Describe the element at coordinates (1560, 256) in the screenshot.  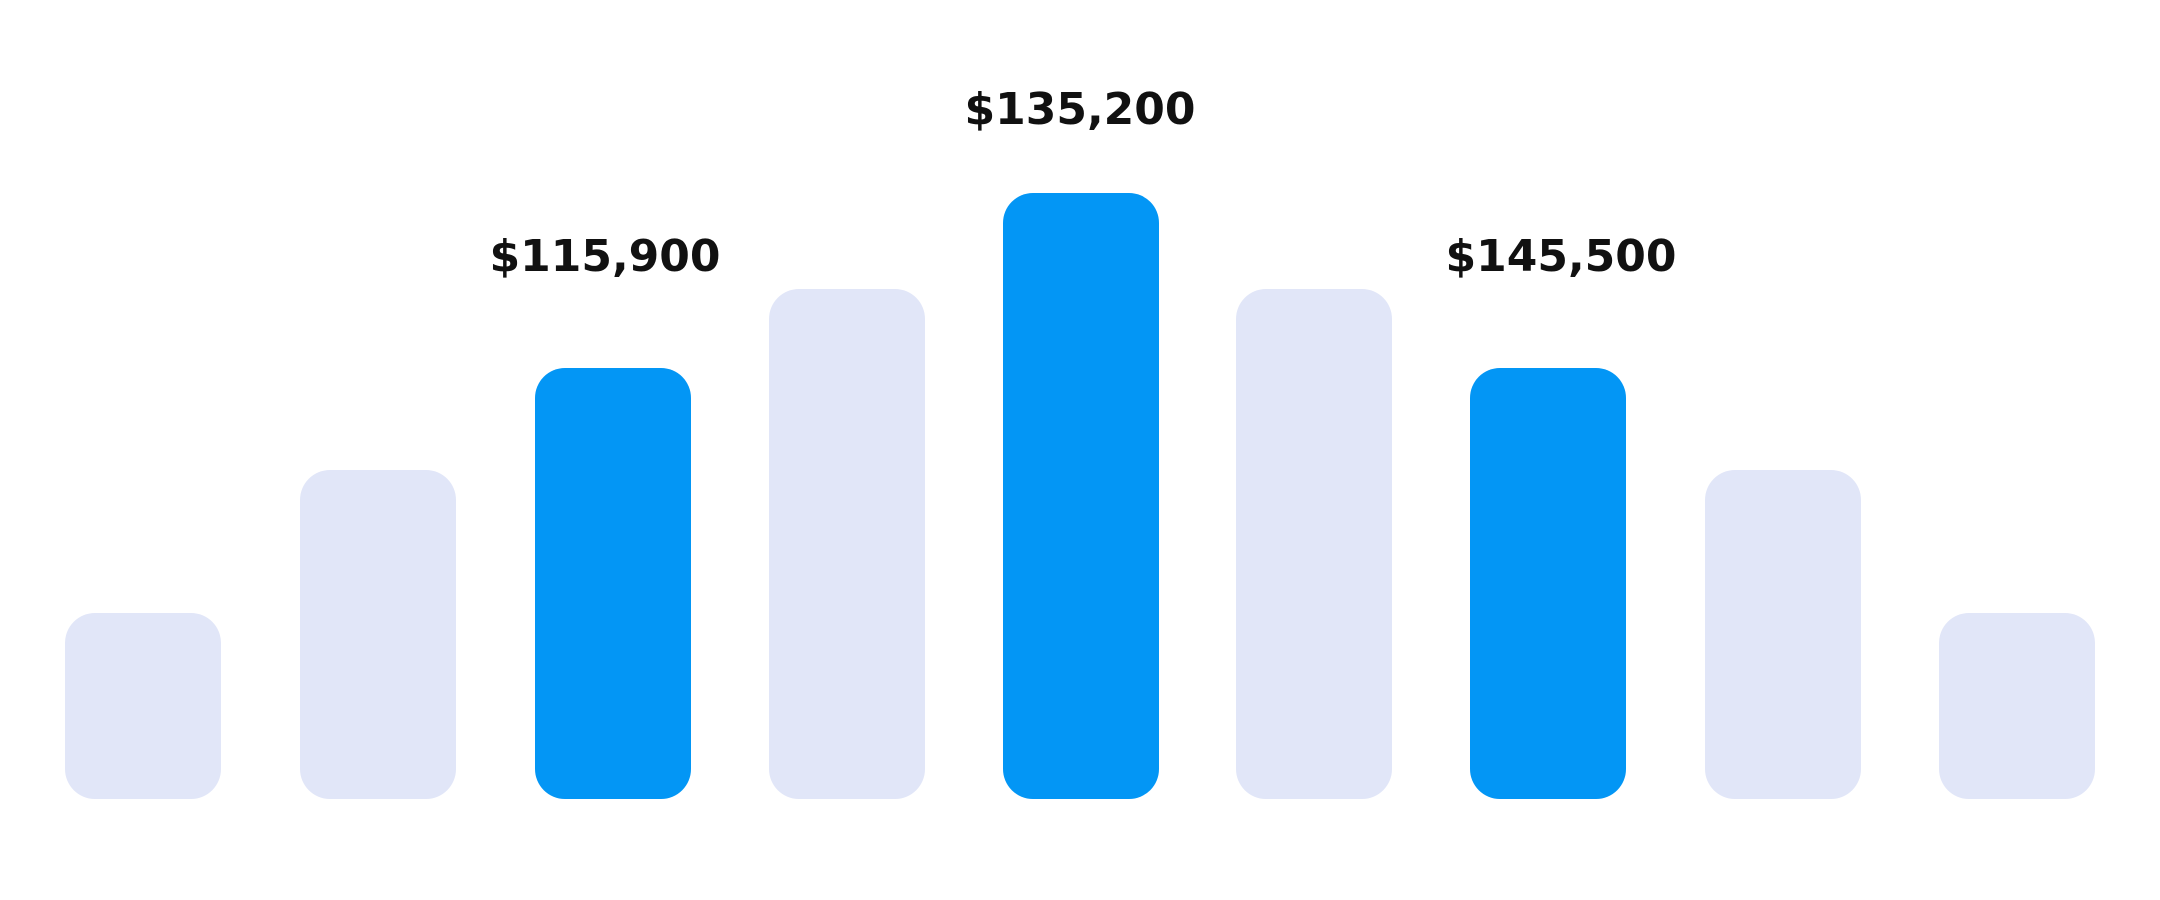
I see `value-label: $145,500` at that location.